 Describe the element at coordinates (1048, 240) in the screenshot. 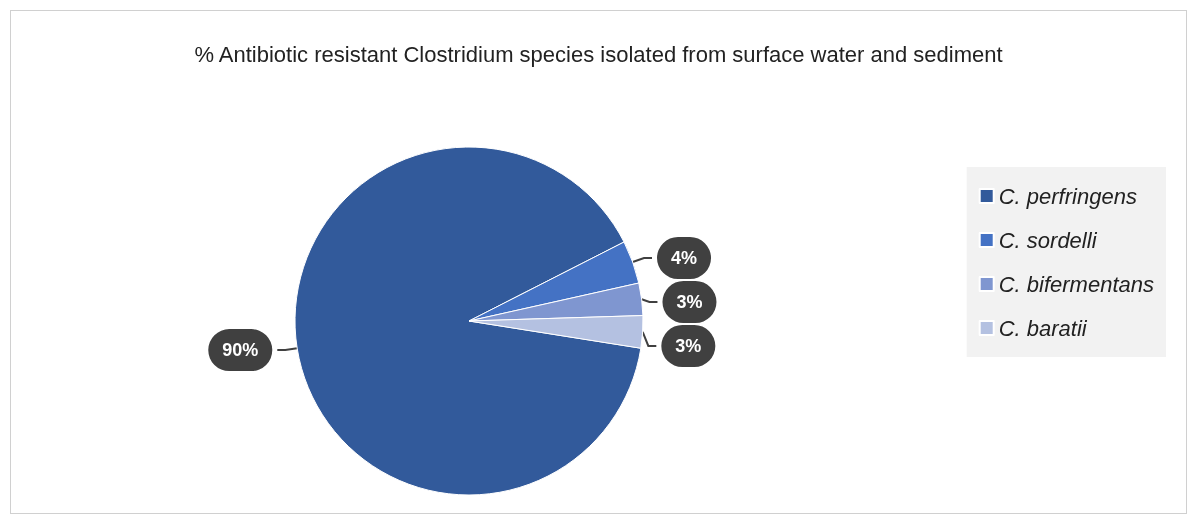

I see `legend-label: C. sordelli` at that location.